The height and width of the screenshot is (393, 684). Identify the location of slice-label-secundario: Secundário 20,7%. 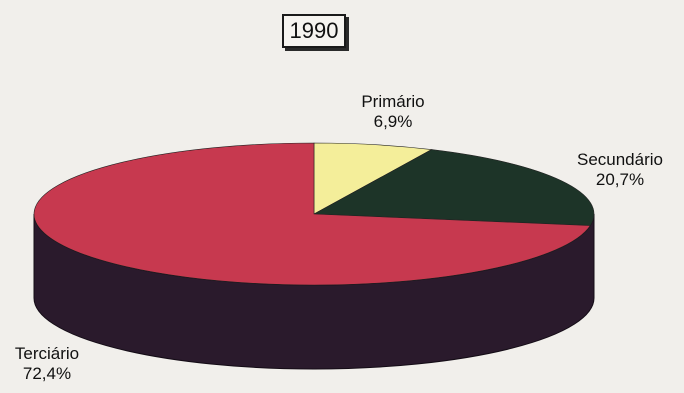
(620, 170).